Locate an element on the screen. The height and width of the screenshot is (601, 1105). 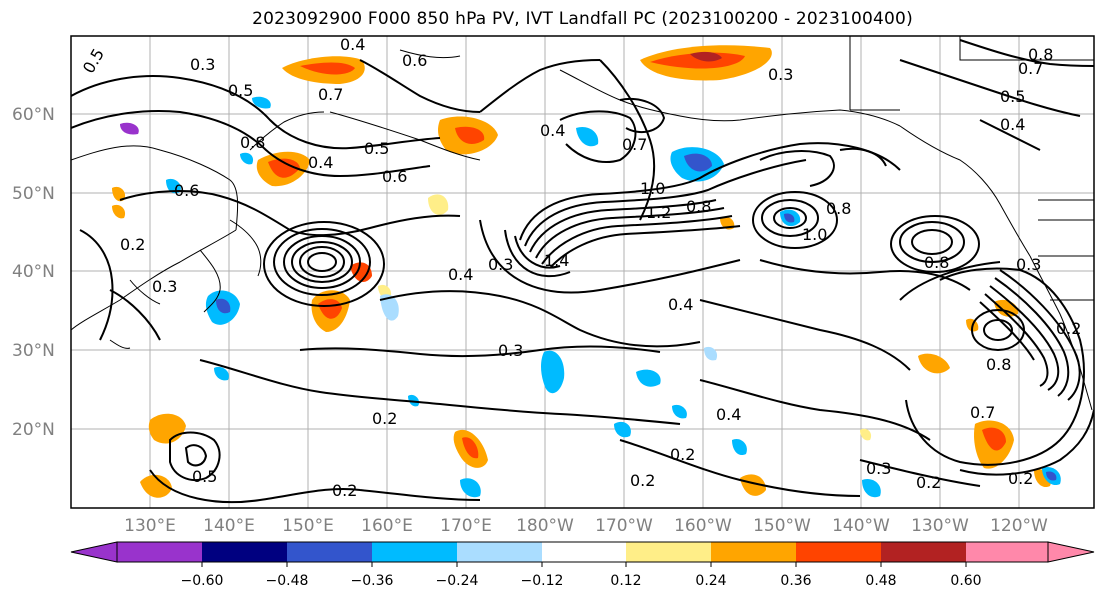
lat-label: 50°N is located at coordinates (33, 194).